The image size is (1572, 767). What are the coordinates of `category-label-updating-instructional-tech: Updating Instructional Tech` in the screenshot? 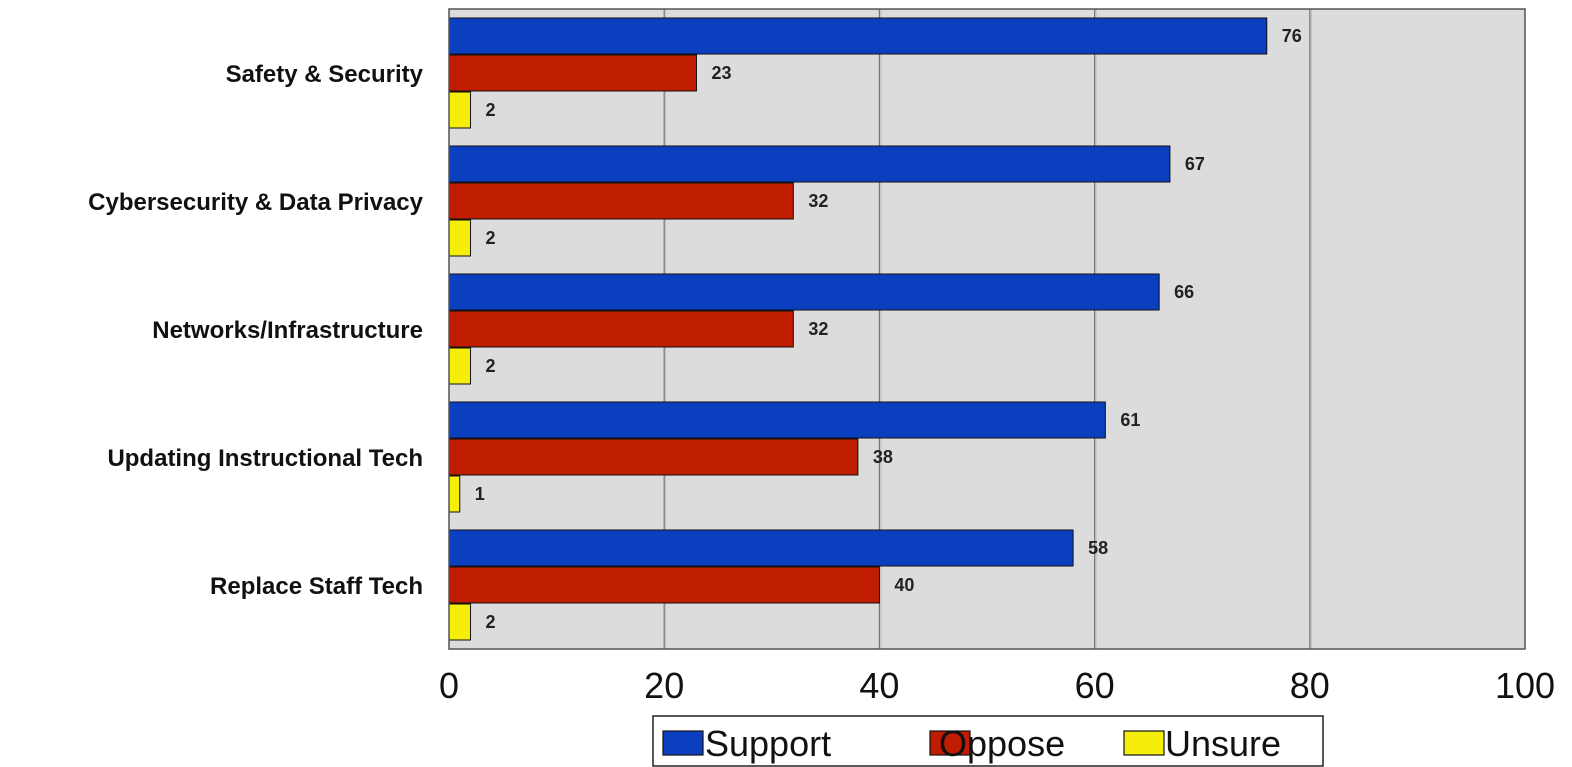 It's located at (265, 458).